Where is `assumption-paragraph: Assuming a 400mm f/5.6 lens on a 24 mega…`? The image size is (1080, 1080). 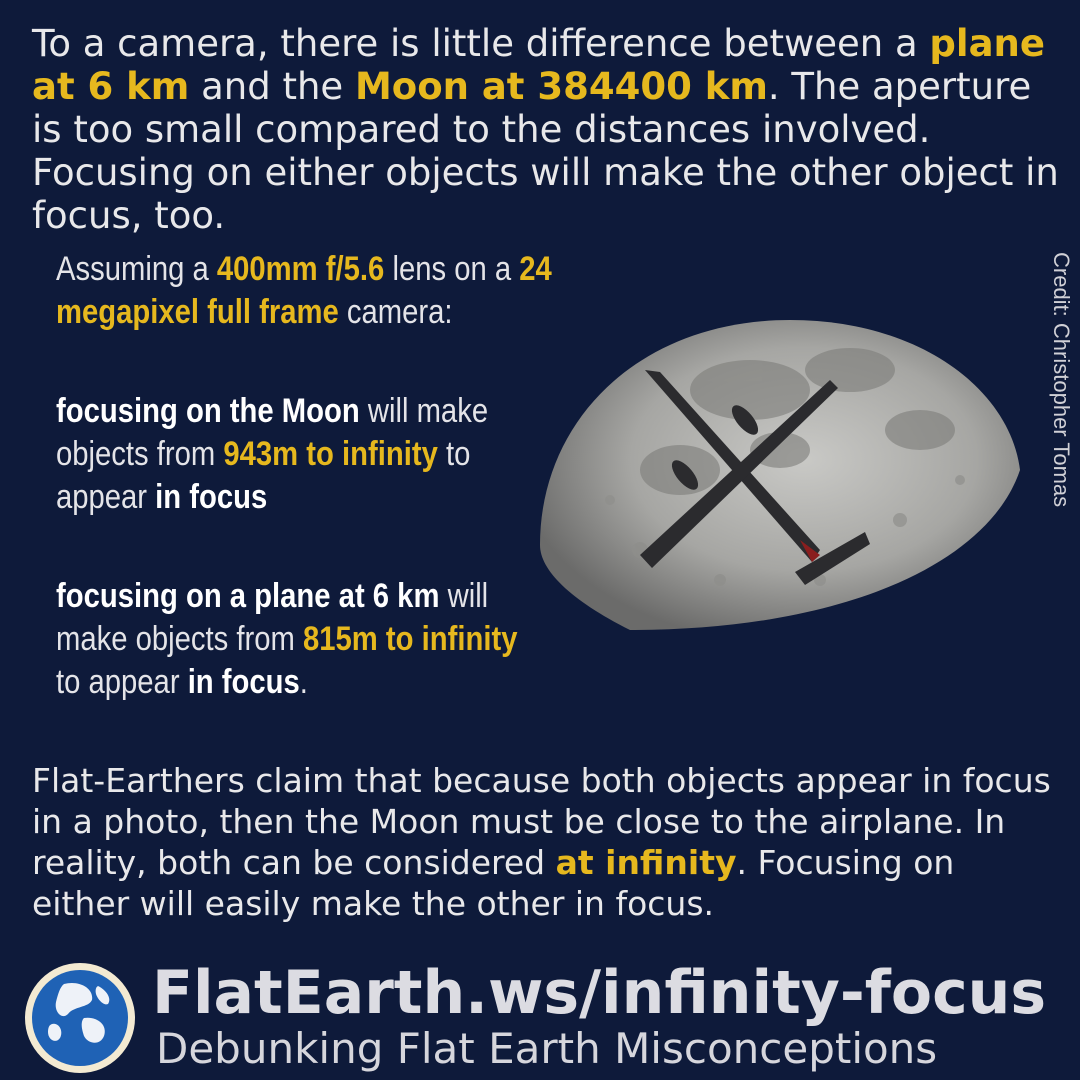 assumption-paragraph: Assuming a 400mm f/5.6 lens on a 24 mega… is located at coordinates (314, 291).